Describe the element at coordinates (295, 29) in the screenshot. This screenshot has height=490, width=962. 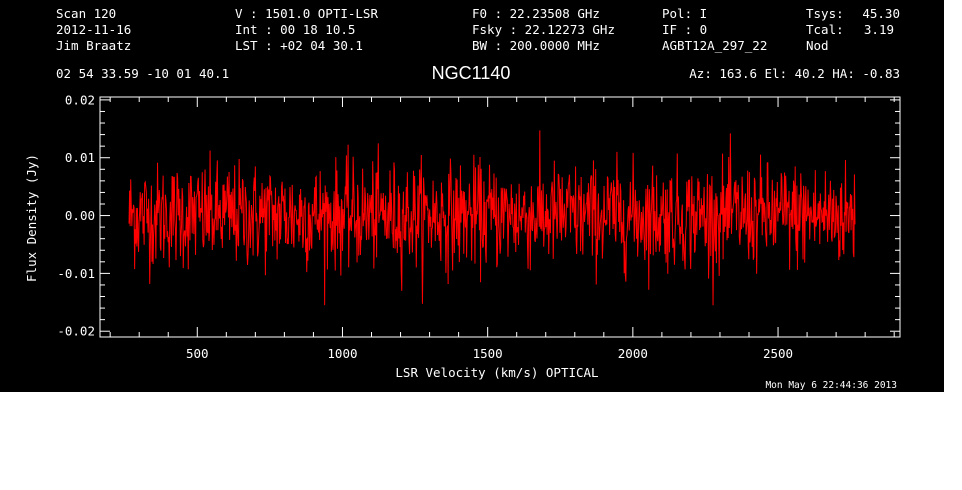
I see `header-integration: Int : 00 18 10.5` at that location.